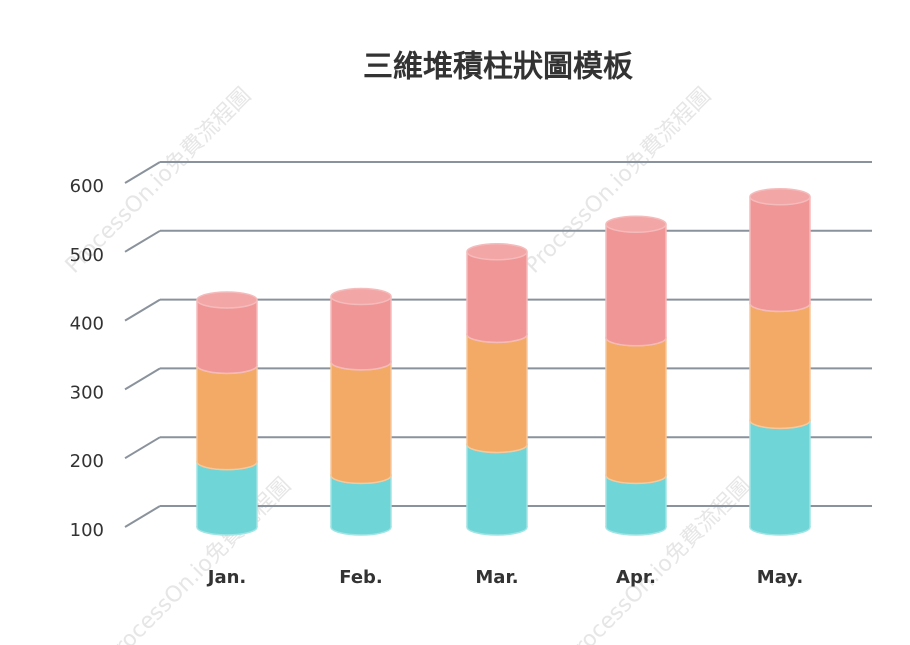 The height and width of the screenshot is (645, 910). What do you see at coordinates (87, 186) in the screenshot?
I see `y-tick-label: 600` at bounding box center [87, 186].